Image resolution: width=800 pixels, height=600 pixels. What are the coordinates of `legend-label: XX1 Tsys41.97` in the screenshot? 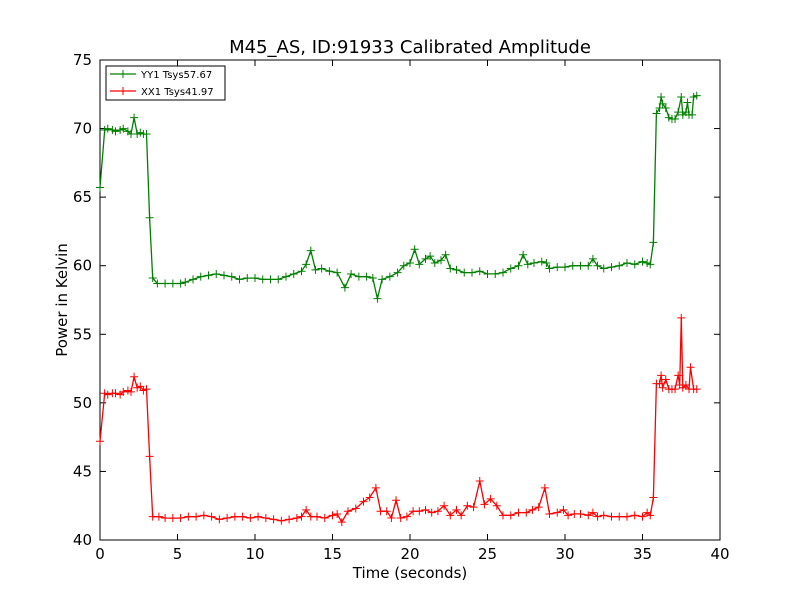 It's located at (177, 92).